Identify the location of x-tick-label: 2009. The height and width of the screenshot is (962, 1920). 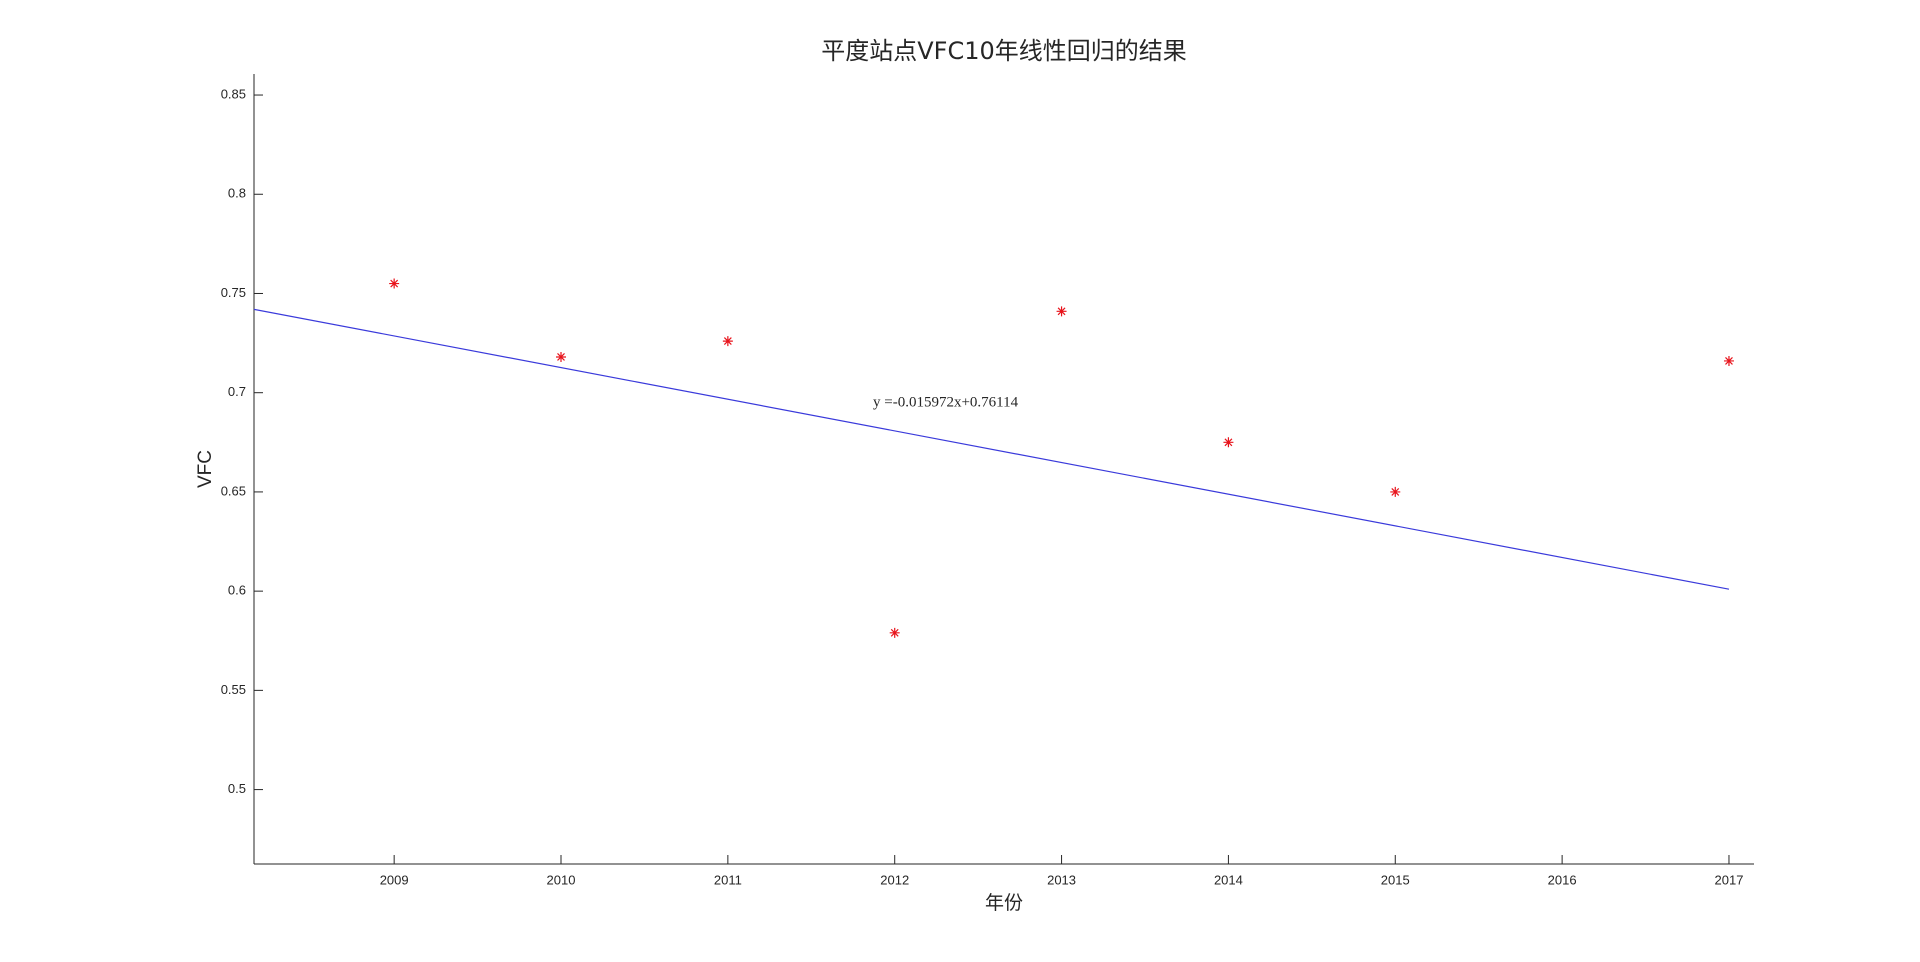
(394, 879).